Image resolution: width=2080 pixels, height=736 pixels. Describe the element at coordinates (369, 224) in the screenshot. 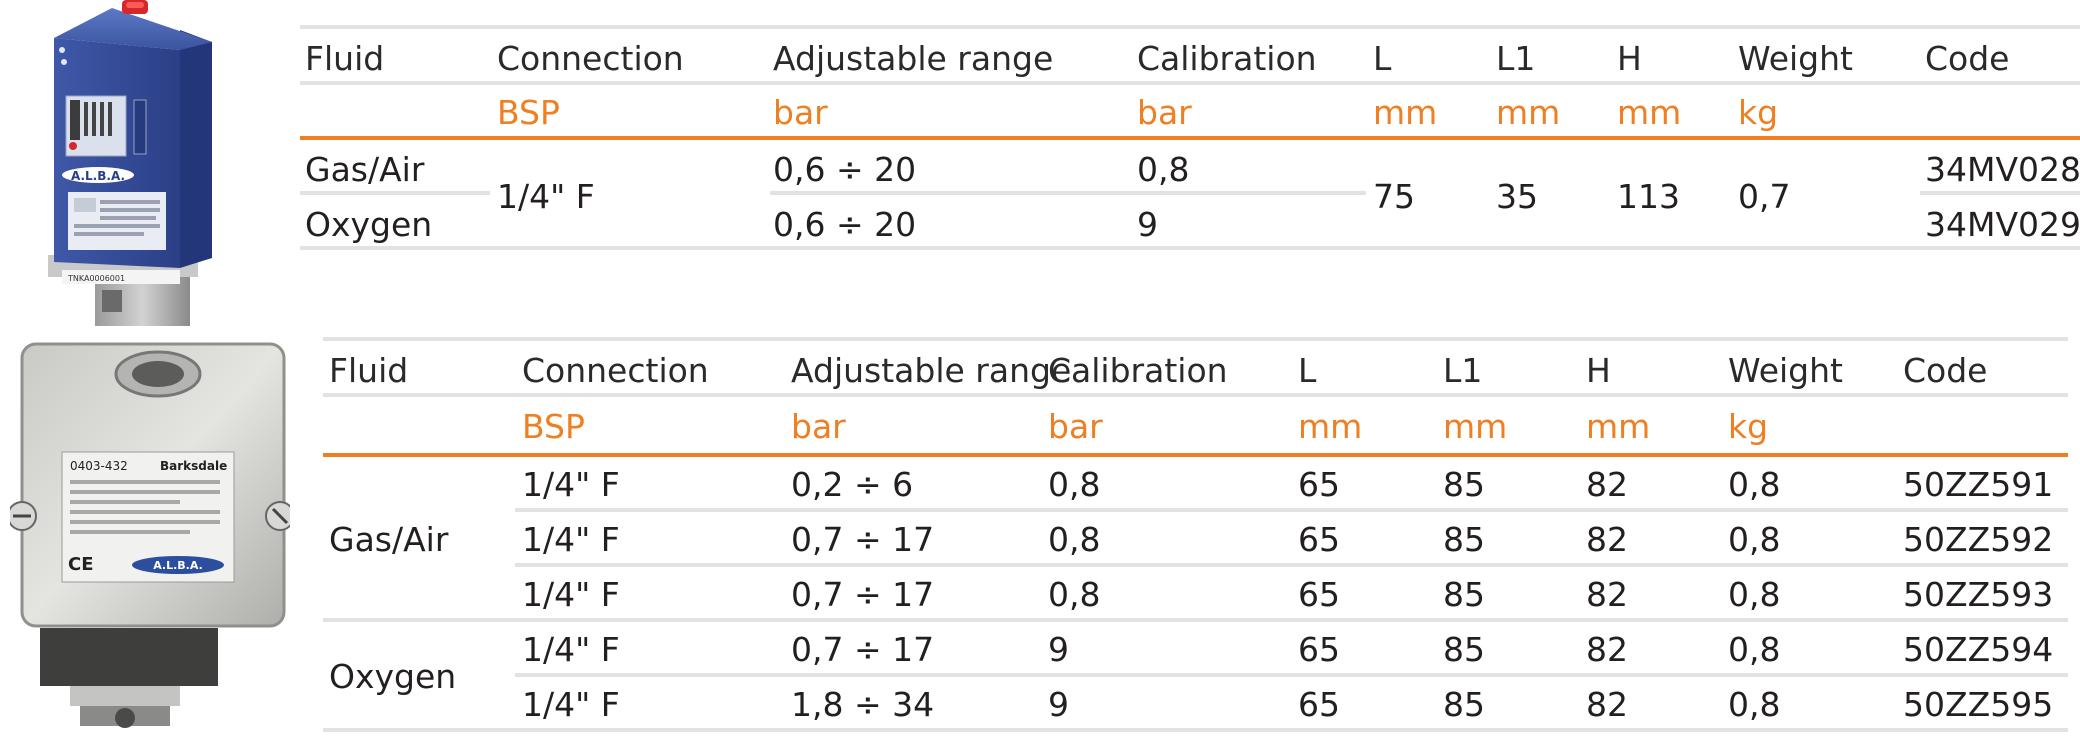

I see `t1-r2-fluid: Oxygen` at that location.